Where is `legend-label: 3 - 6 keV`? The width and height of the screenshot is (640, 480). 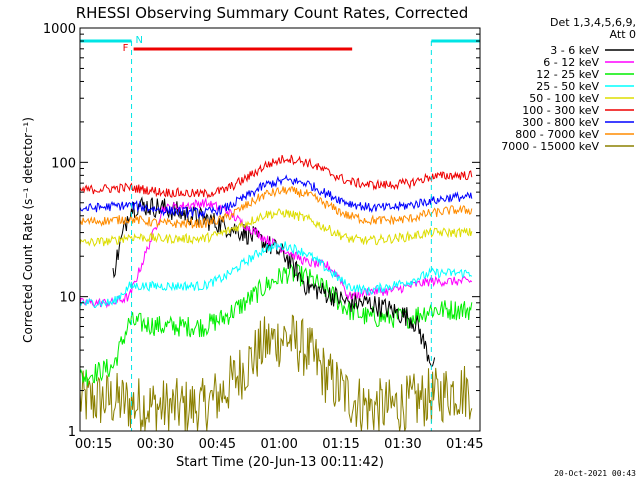 legend-label: 3 - 6 keV is located at coordinates (574, 50).